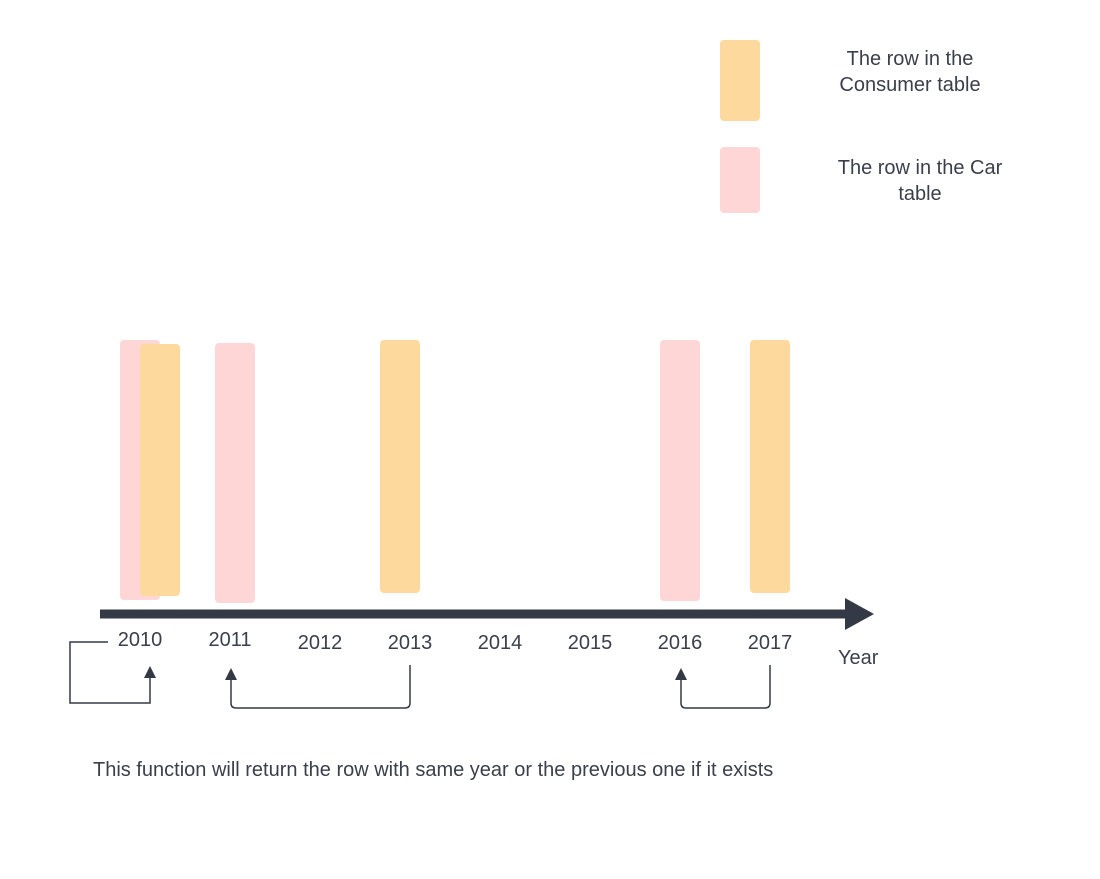 This screenshot has width=1100, height=879. What do you see at coordinates (400, 466) in the screenshot?
I see `consumer-row-bar-2013` at bounding box center [400, 466].